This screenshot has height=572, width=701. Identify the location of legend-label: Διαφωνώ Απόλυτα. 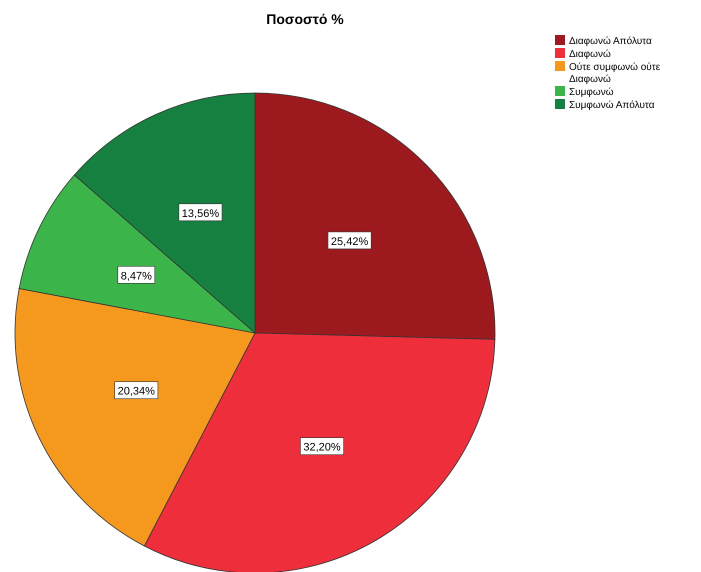
(610, 41).